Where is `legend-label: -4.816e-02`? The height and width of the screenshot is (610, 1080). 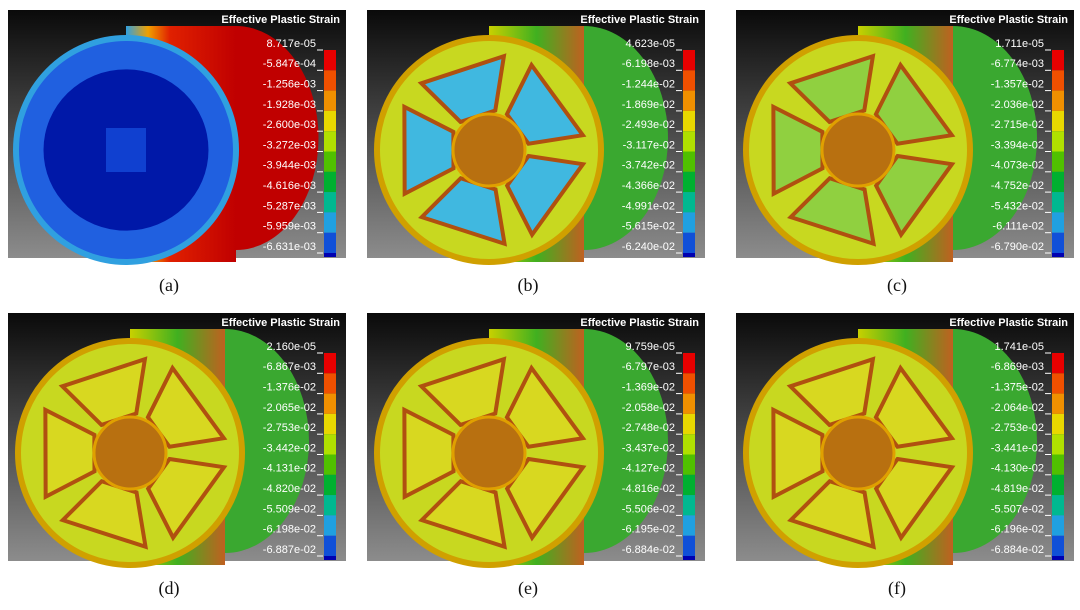
legend-label: -4.816e-02 is located at coordinates (648, 489).